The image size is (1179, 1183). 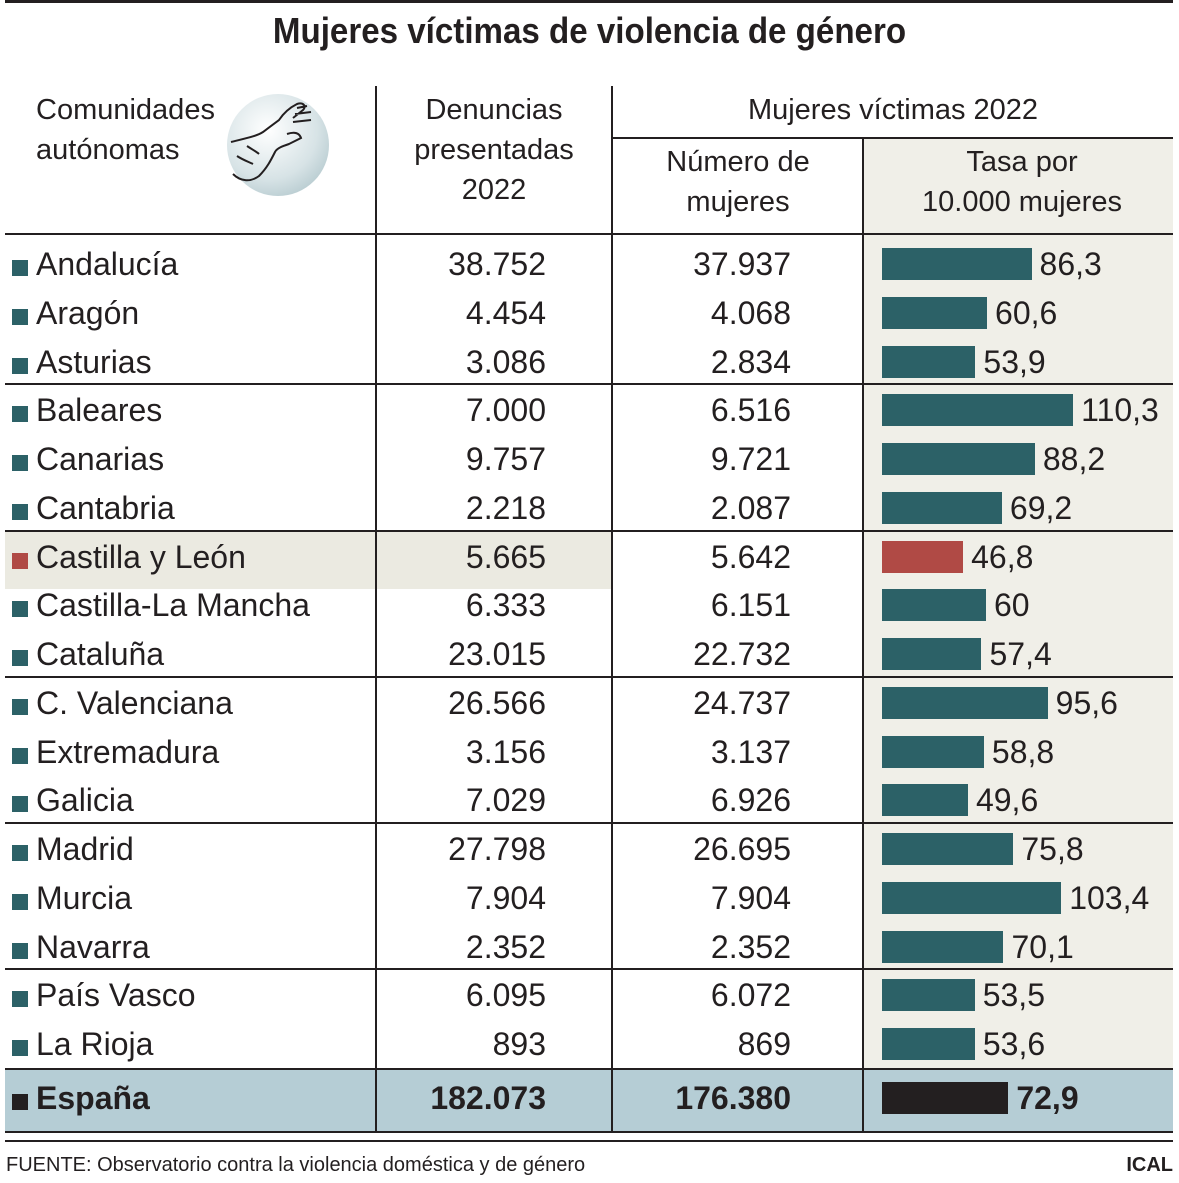 What do you see at coordinates (94, 361) in the screenshot?
I see `region-label: Asturias` at bounding box center [94, 361].